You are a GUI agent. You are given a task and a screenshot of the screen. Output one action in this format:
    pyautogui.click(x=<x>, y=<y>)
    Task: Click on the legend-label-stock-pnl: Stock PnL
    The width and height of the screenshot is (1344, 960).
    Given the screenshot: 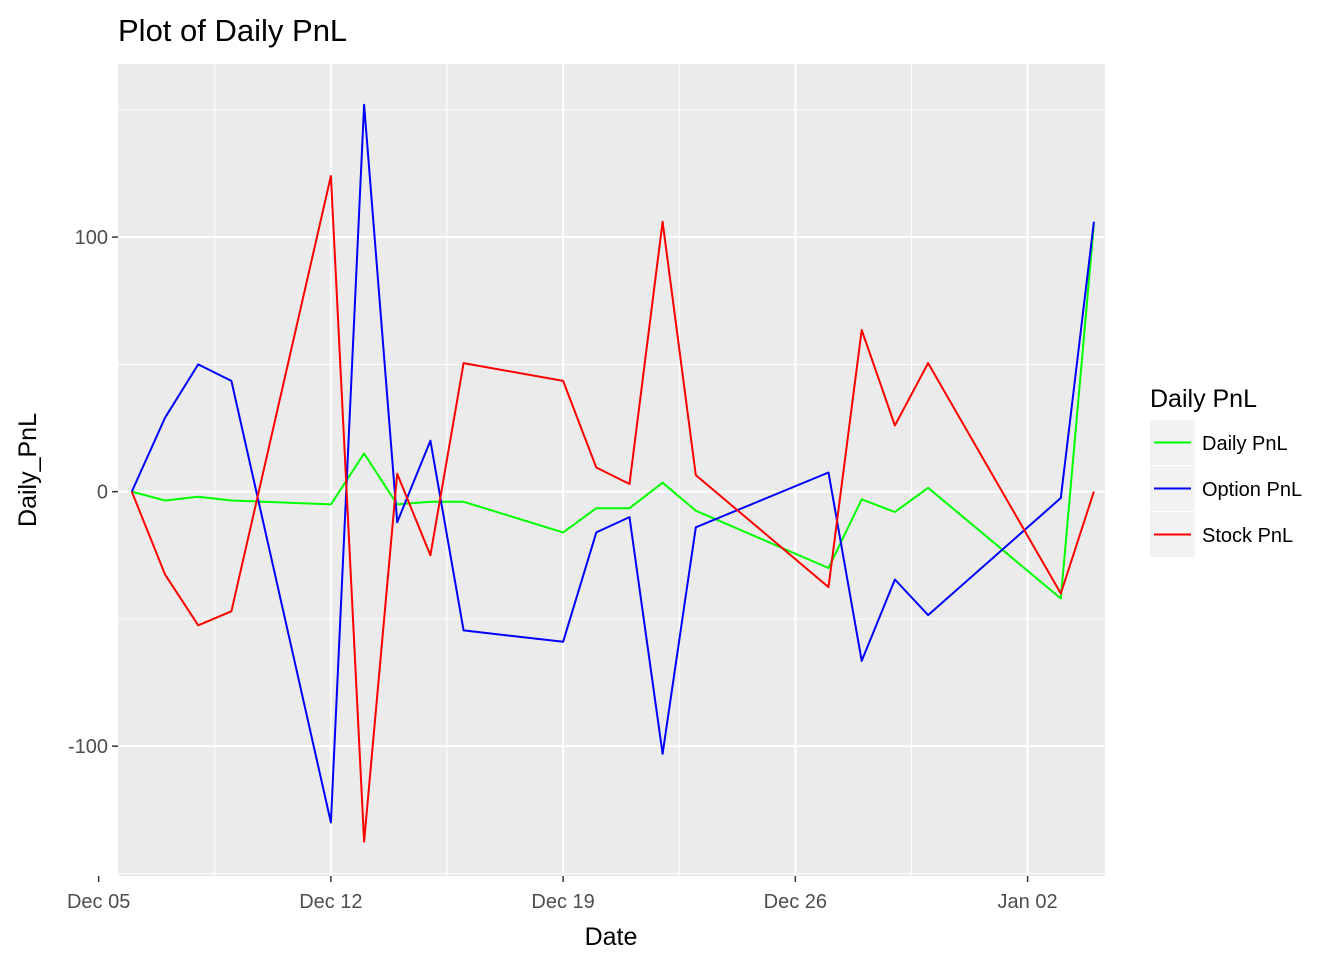 What is the action you would take?
    pyautogui.click(x=1247, y=536)
    